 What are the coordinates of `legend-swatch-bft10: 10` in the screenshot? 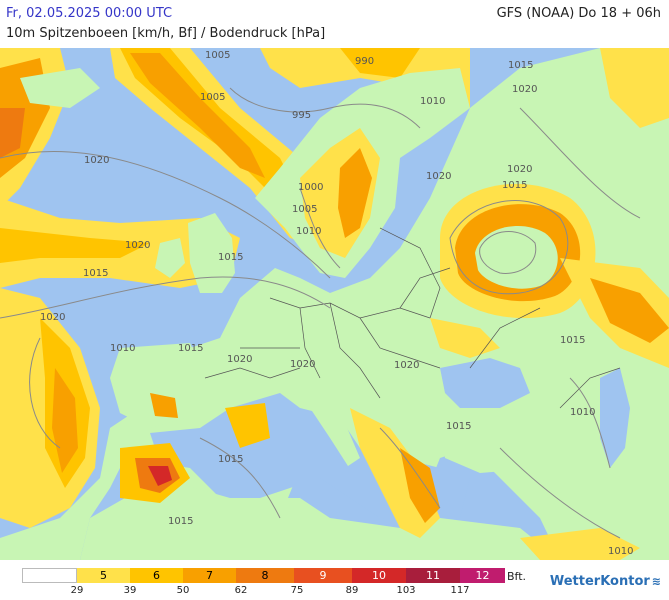 It's located at (379, 575).